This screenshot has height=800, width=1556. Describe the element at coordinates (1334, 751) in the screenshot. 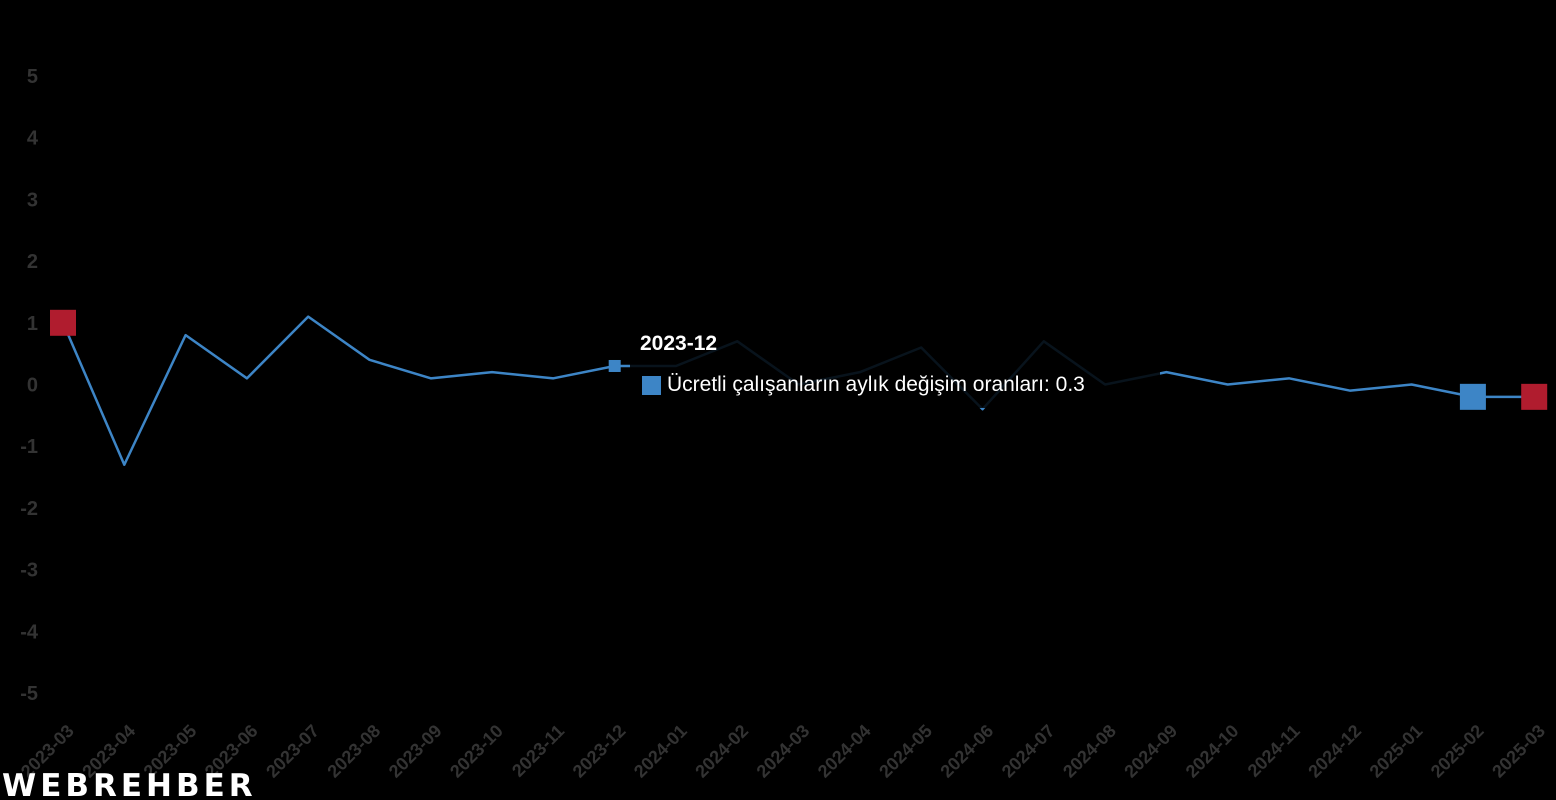

I see `x-tick-label: 2024-12` at that location.